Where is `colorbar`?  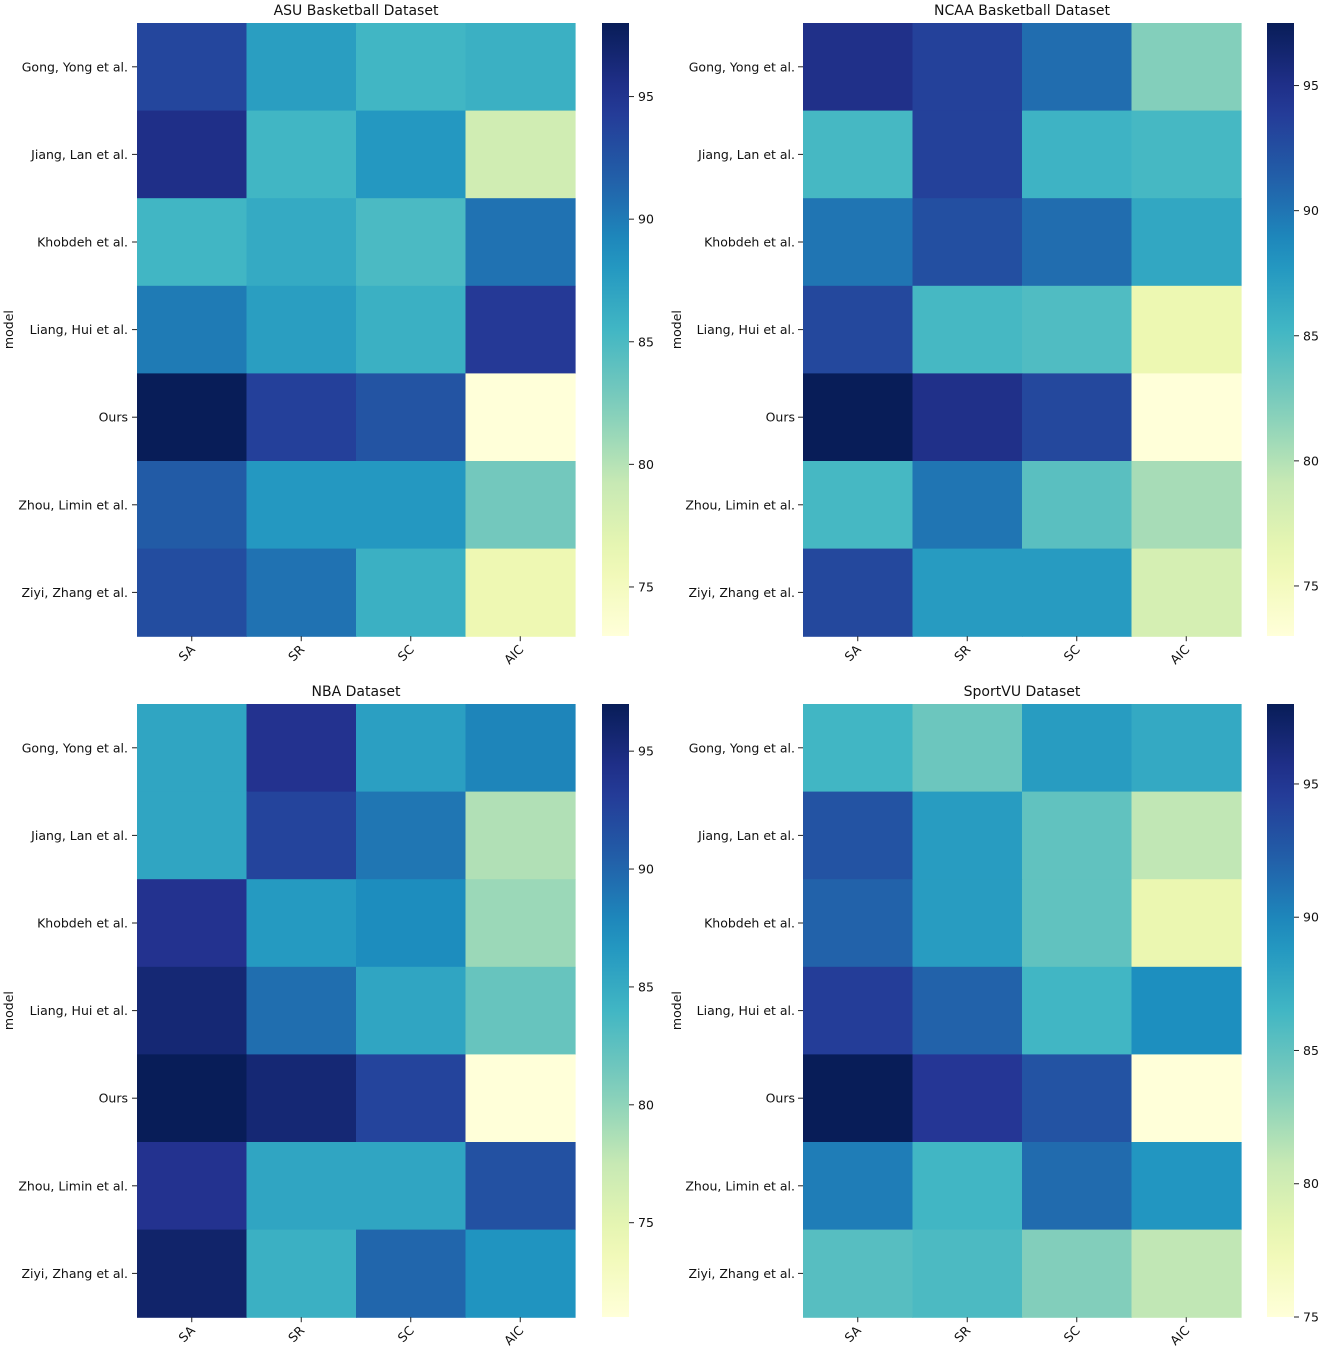
colorbar is located at coordinates (615, 329).